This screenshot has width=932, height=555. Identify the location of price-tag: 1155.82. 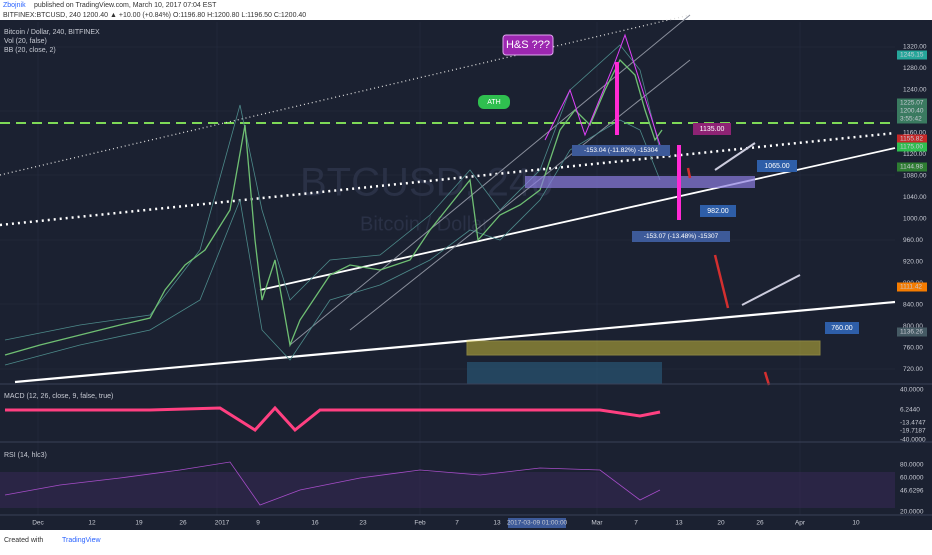
(911, 139).